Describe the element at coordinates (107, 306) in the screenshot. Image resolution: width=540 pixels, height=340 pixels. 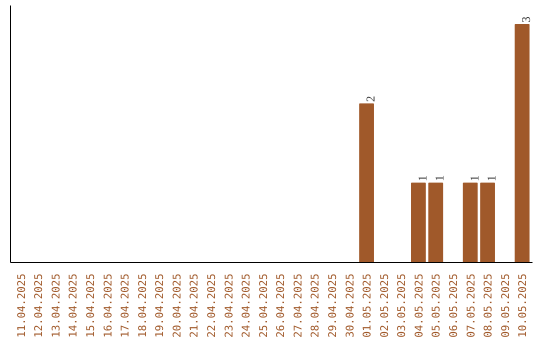
I see `x-tick-label: 16.04.2025` at that location.